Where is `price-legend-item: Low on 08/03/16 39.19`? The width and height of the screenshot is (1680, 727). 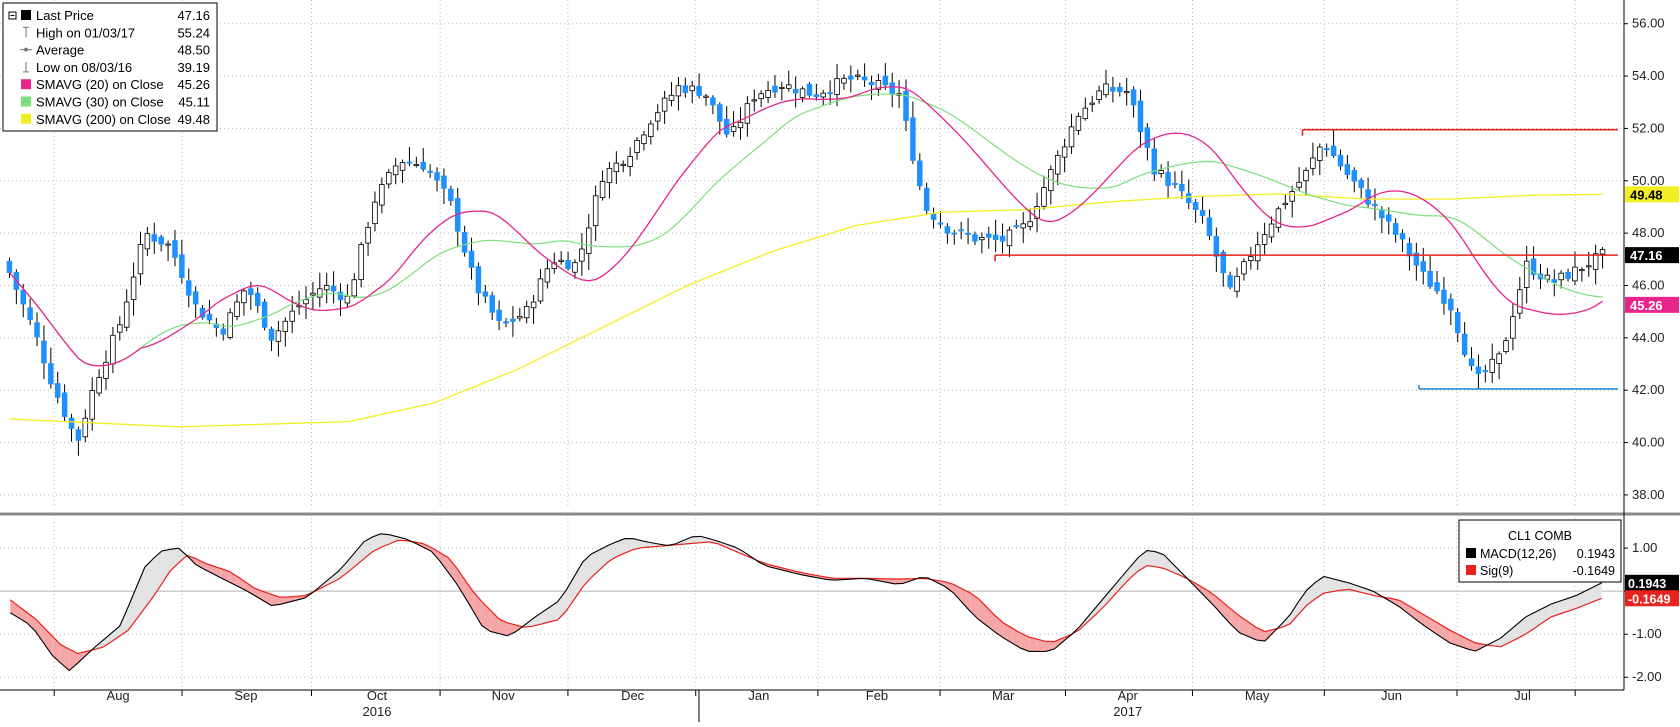 price-legend-item: Low on 08/03/16 39.19 is located at coordinates (116, 67).